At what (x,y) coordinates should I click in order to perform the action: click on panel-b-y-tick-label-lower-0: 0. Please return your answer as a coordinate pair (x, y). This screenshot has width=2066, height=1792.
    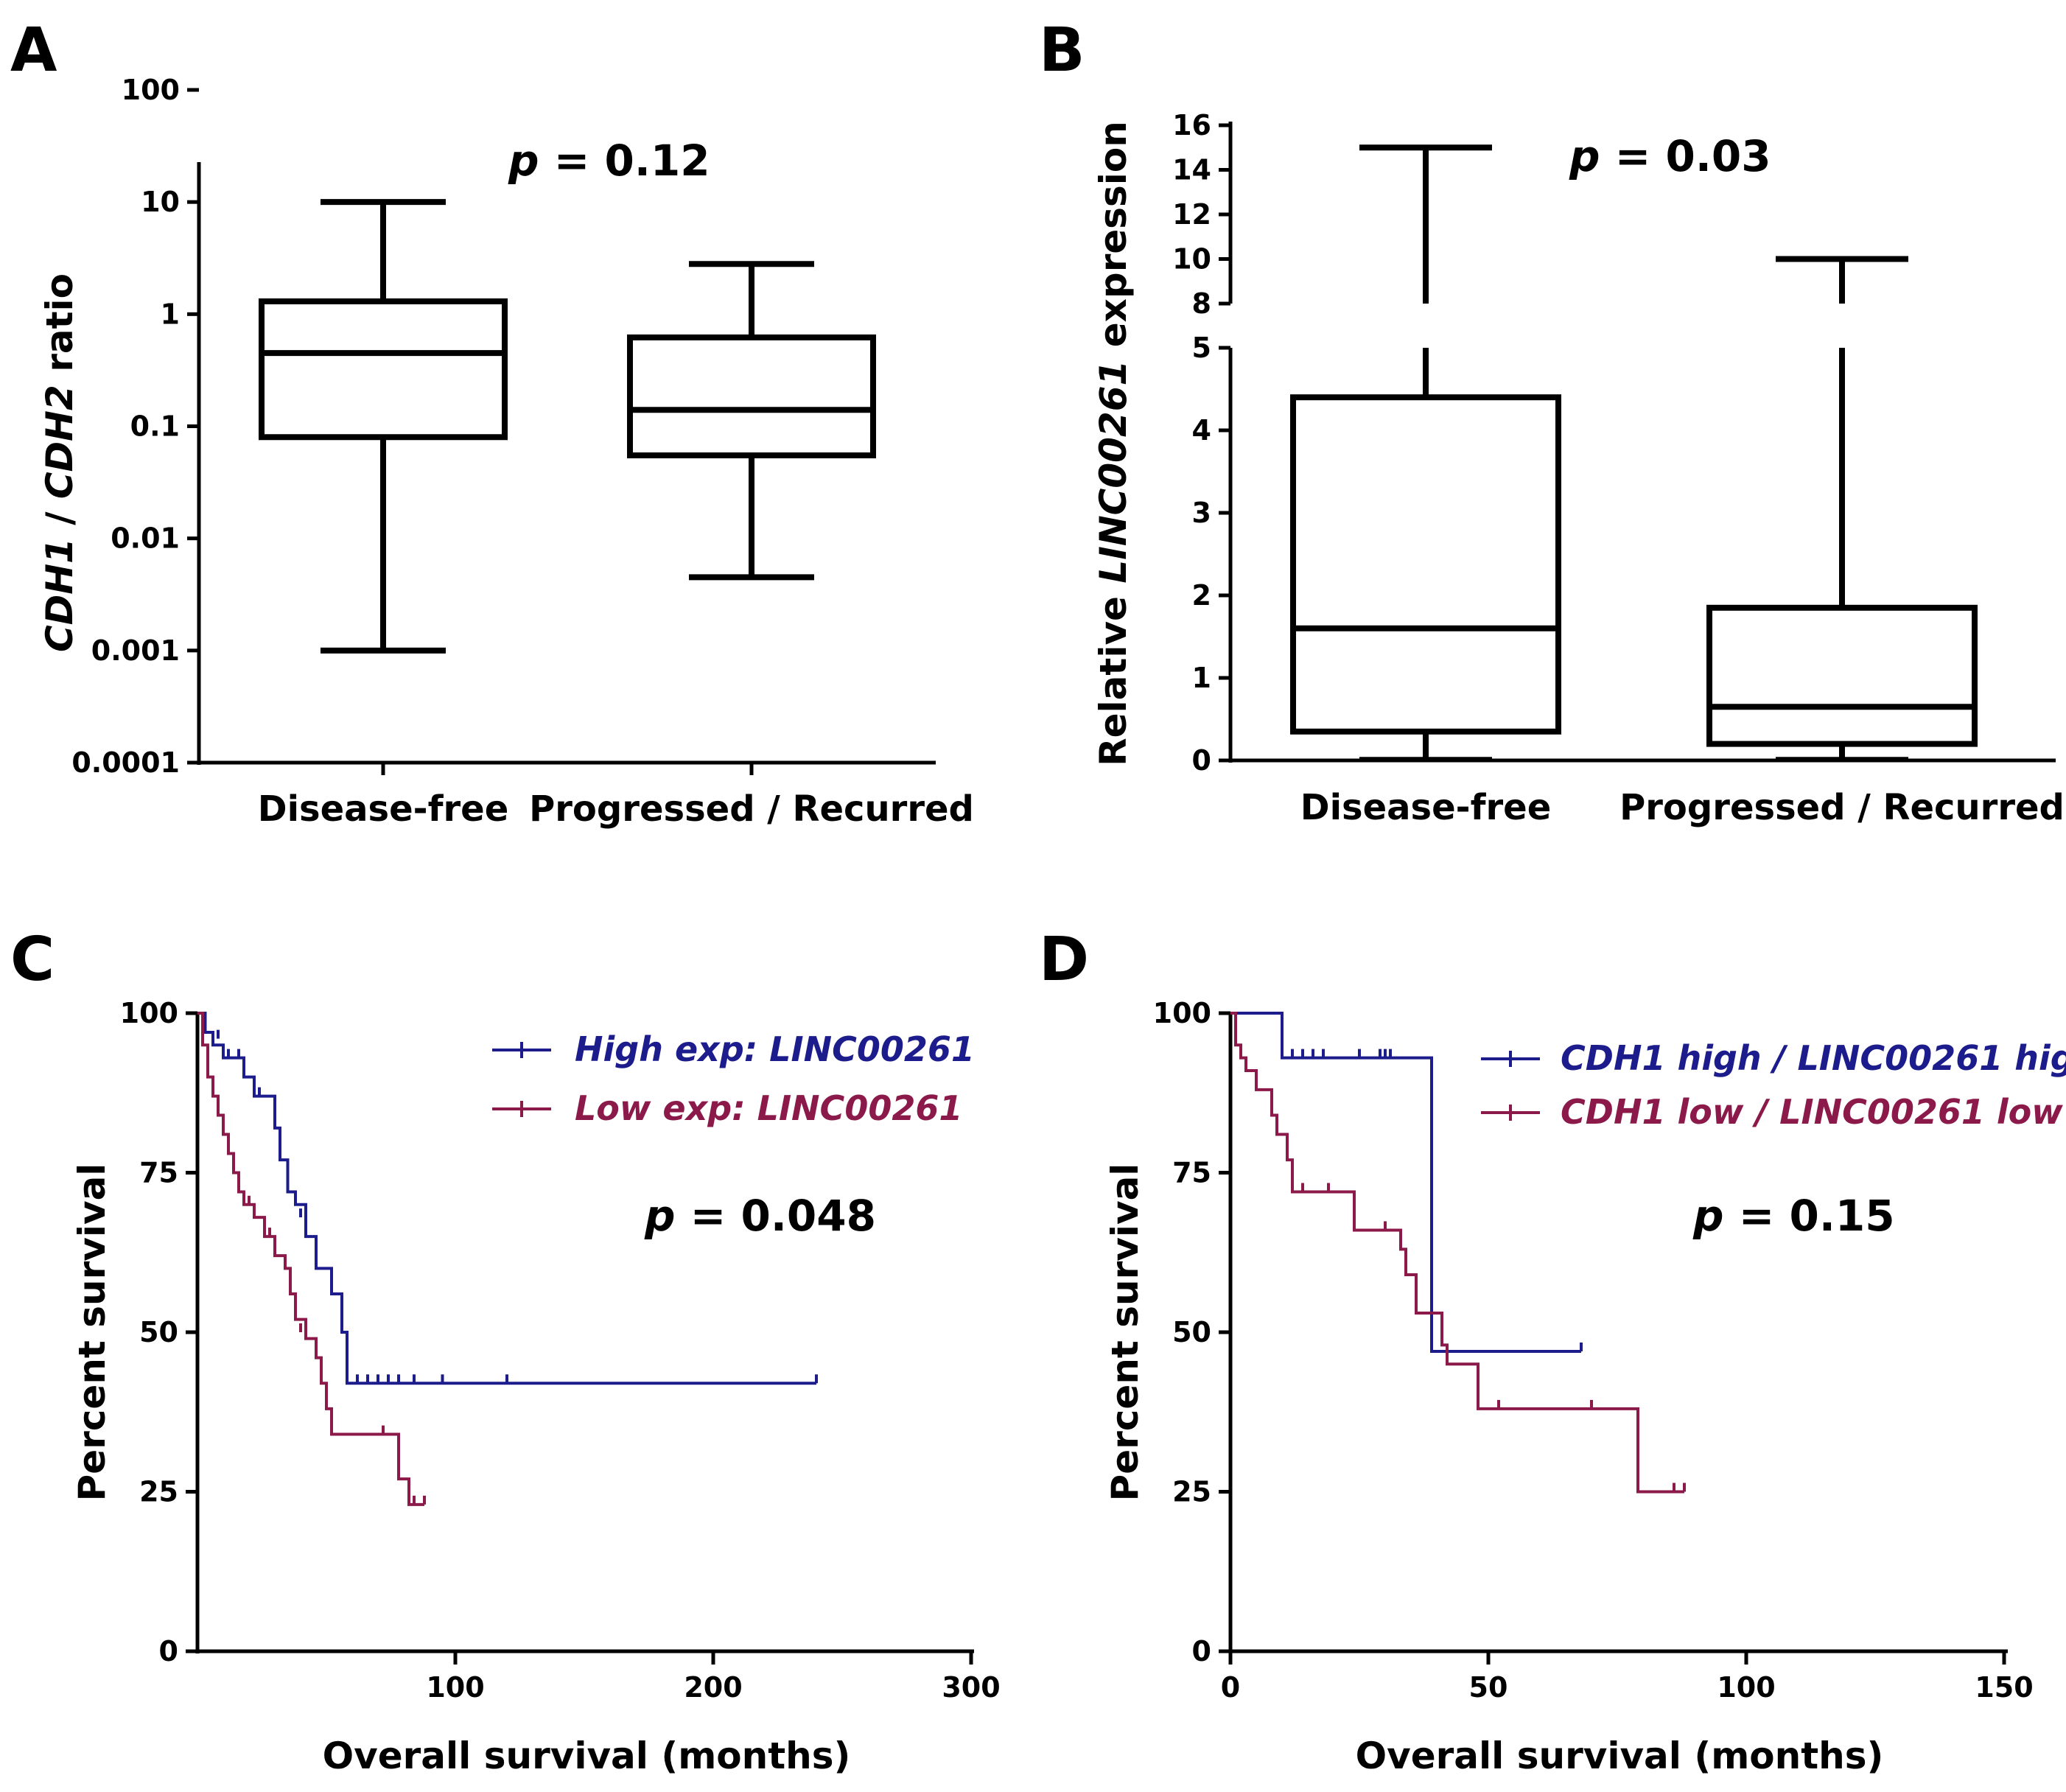
    Looking at the image, I should click on (1201, 760).